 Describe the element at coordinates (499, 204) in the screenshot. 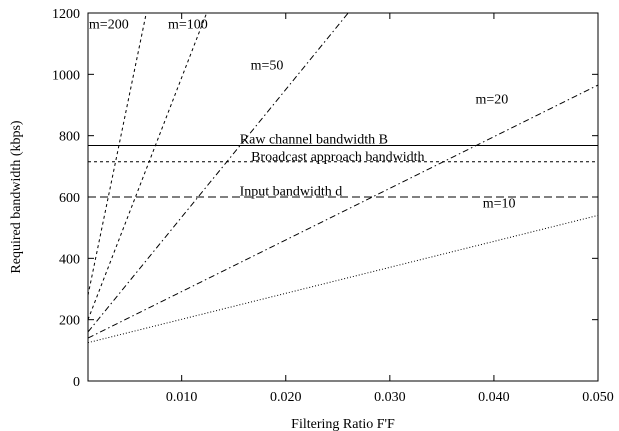

I see `annotation-m-10: m=10` at that location.